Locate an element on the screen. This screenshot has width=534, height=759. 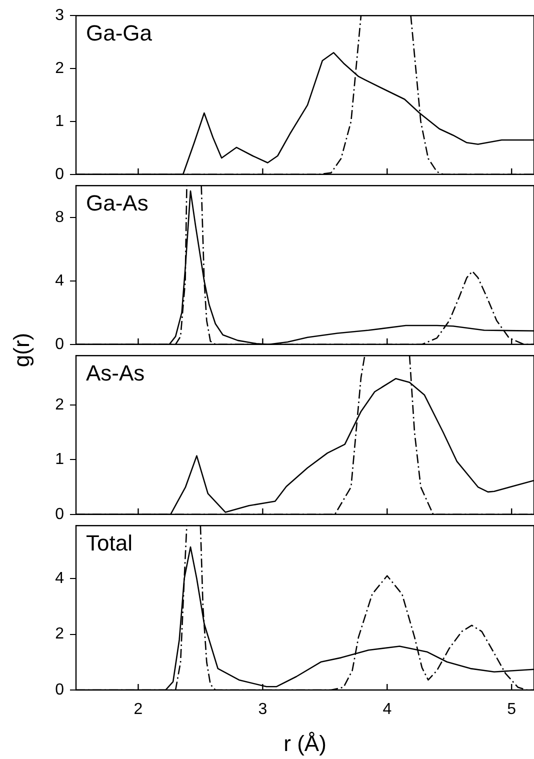
x-tick-label: 3 is located at coordinates (263, 709).